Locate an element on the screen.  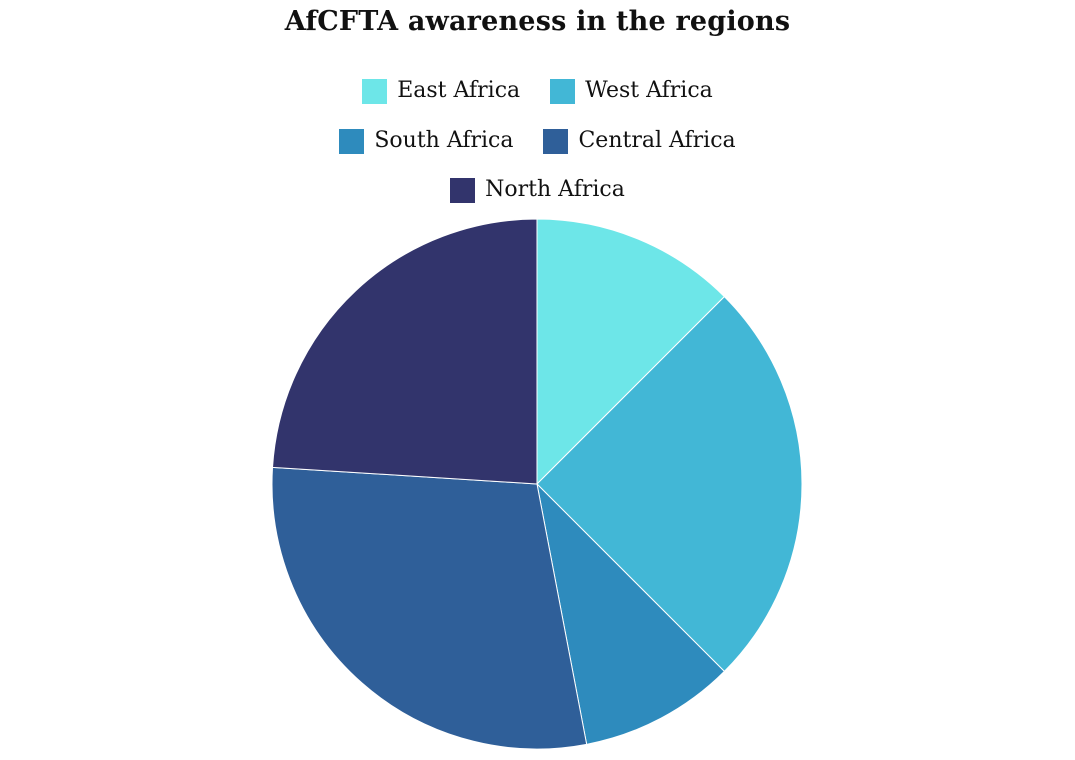
legend-label: East Africa is located at coordinates (459, 90).